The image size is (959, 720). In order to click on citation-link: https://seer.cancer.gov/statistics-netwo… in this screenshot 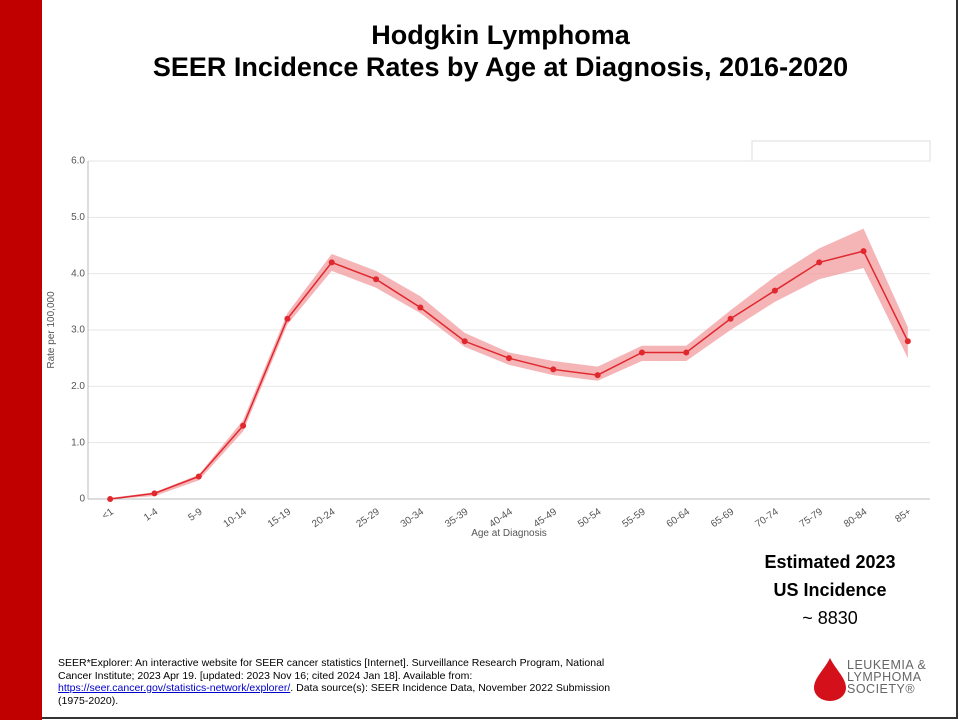, I will do `click(174, 688)`.